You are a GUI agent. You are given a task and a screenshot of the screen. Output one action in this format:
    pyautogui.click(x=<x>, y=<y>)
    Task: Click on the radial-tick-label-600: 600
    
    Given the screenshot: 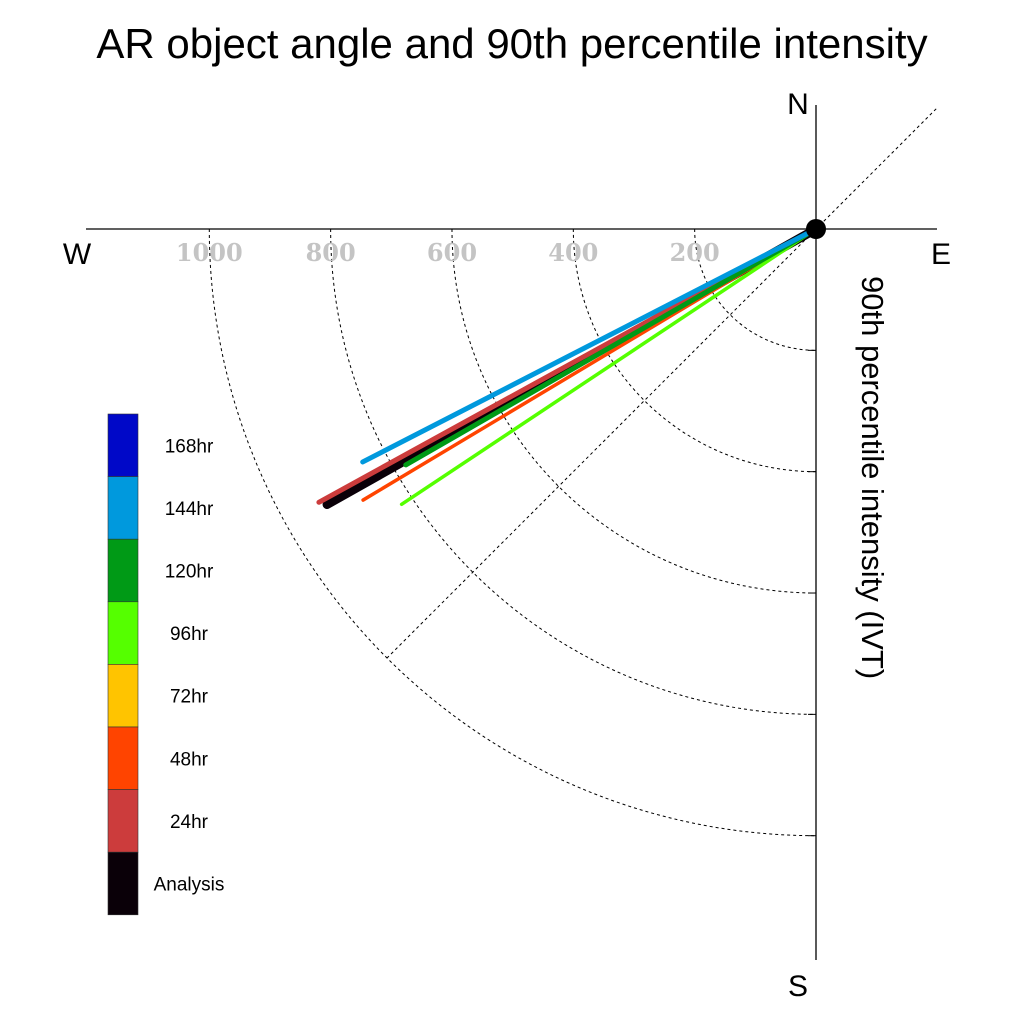 What is the action you would take?
    pyautogui.click(x=452, y=252)
    